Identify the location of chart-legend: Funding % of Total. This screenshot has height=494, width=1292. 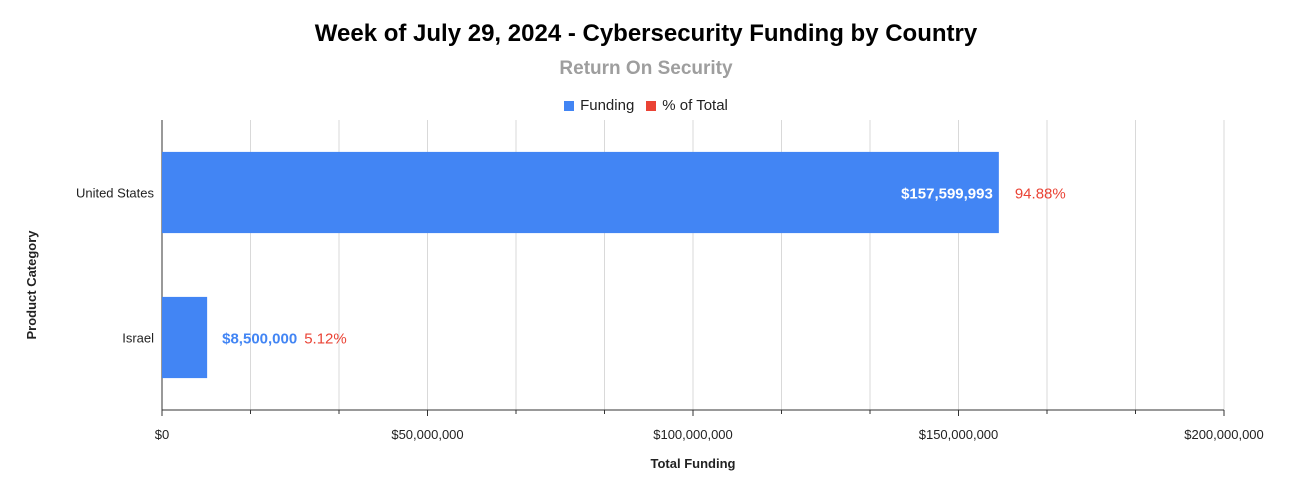
(646, 105).